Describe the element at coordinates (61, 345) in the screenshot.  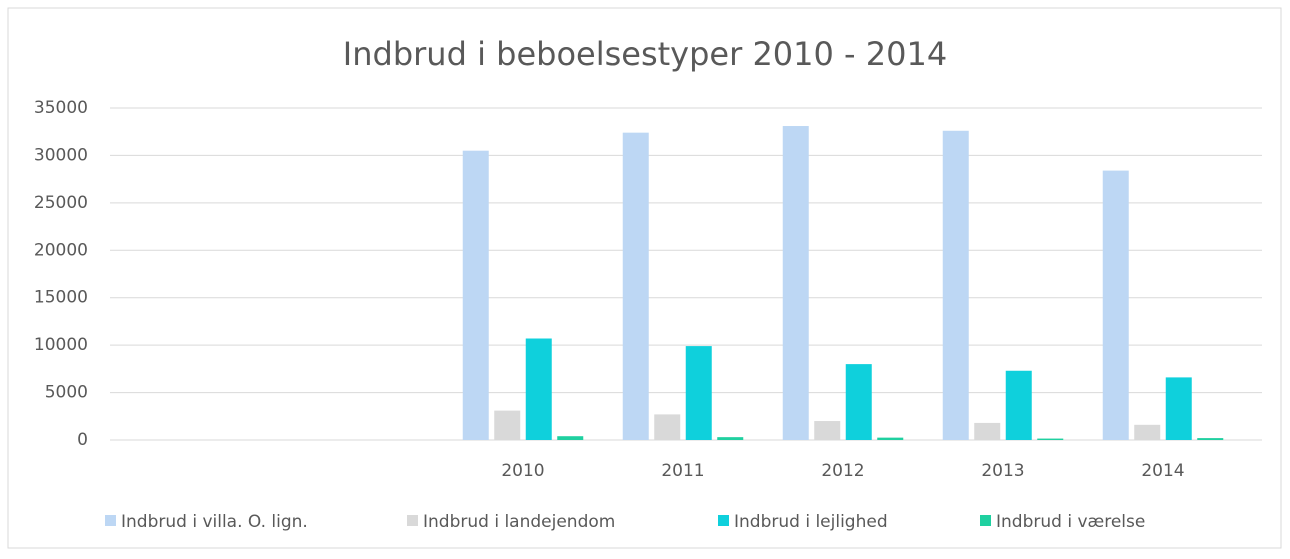
I see `y-tick-label: 10000` at that location.